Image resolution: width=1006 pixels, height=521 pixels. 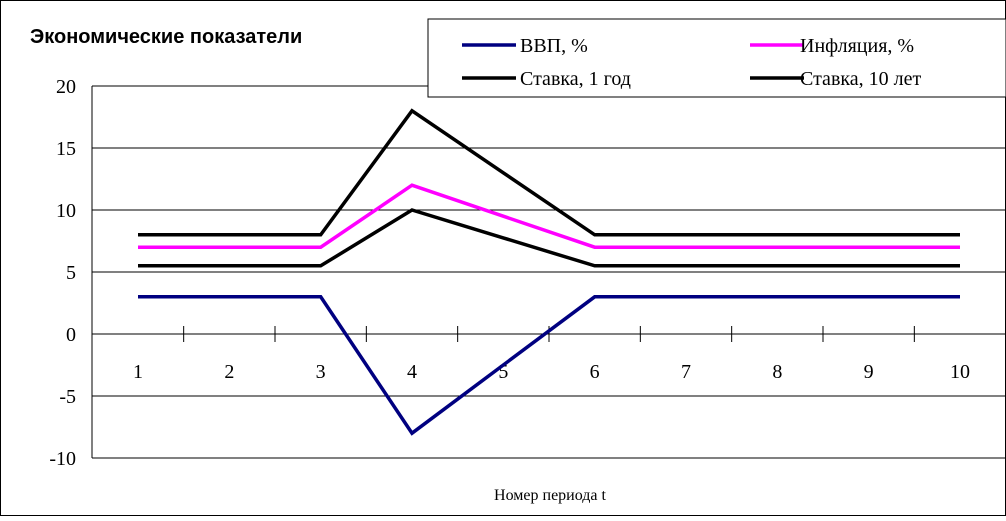 What do you see at coordinates (575, 79) in the screenshot?
I see `legend-label: Ставка, 1 год` at bounding box center [575, 79].